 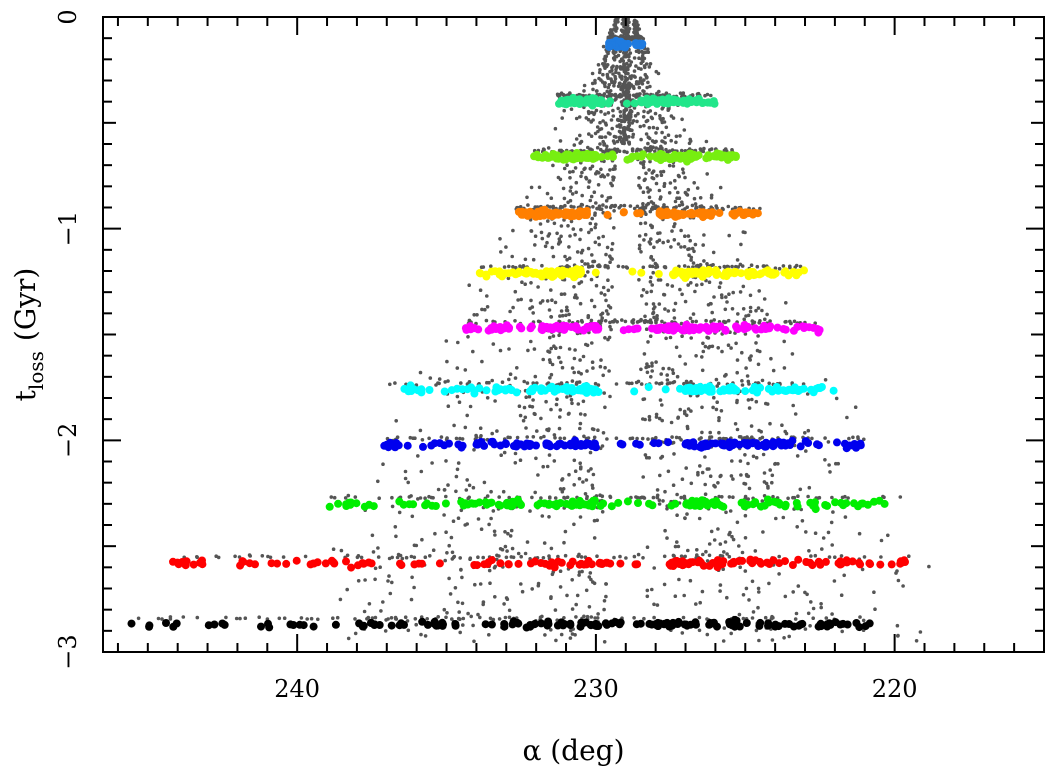 I want to click on band-4-point, so click(x=607, y=214).